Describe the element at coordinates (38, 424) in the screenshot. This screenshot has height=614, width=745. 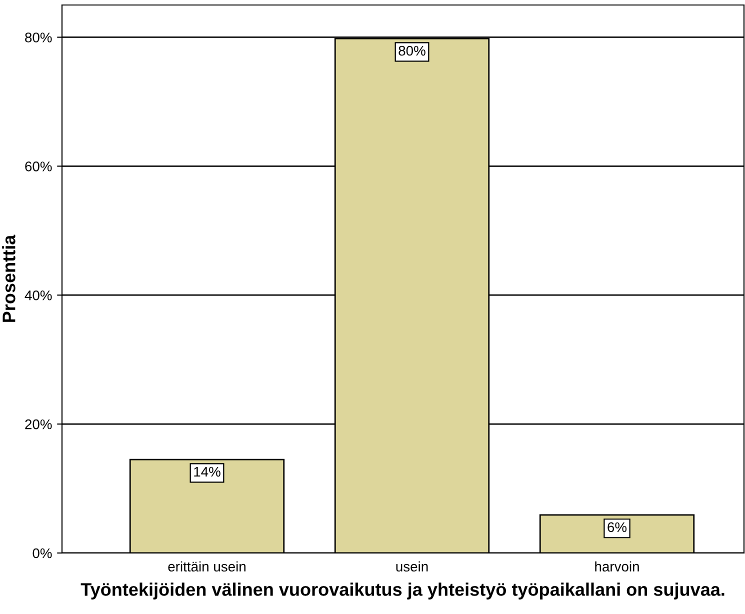
I see `y-tick-label: 20%` at that location.